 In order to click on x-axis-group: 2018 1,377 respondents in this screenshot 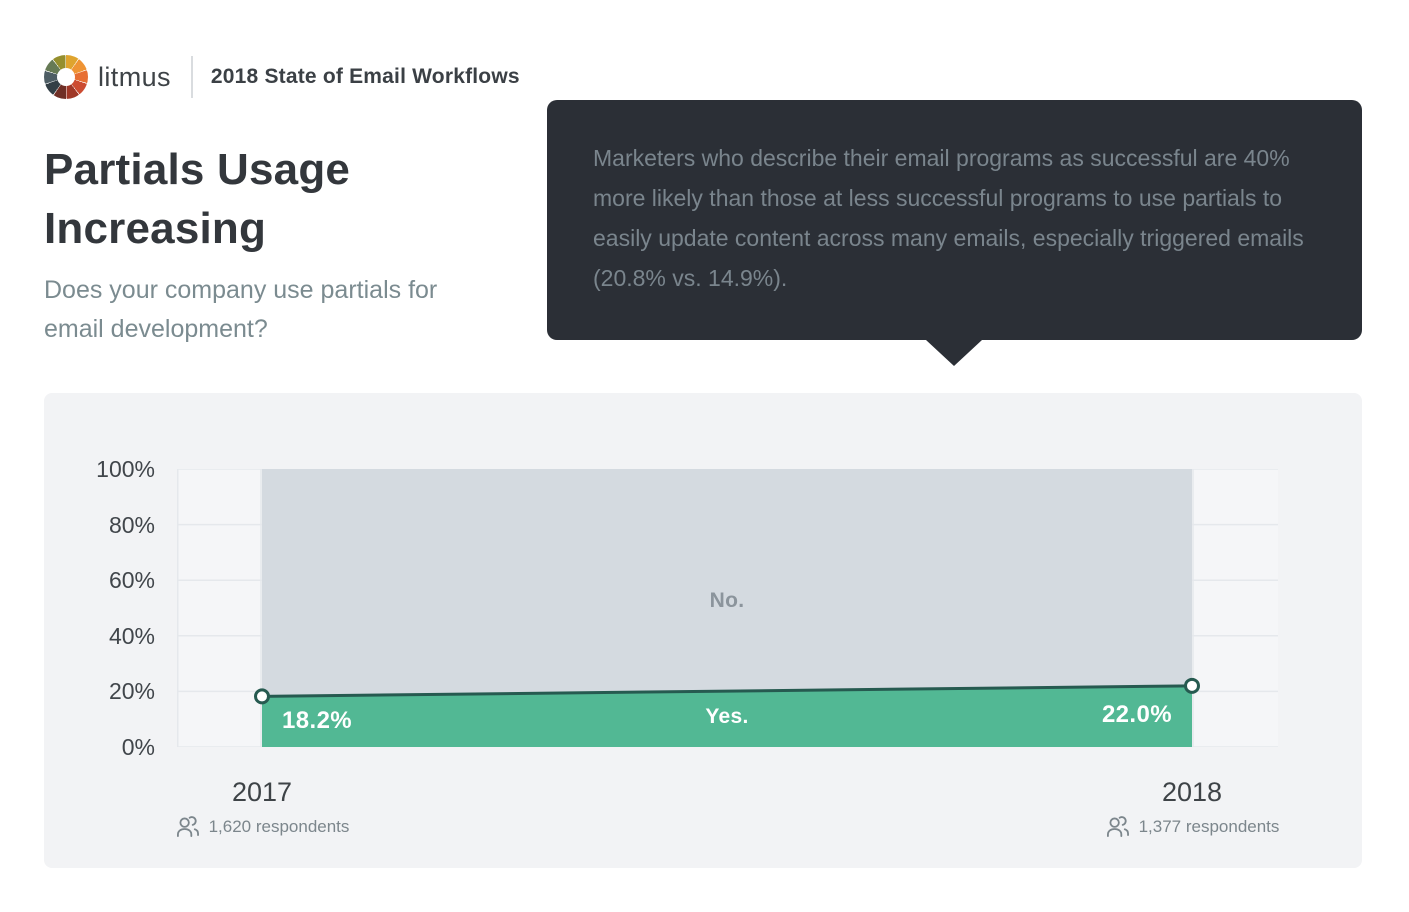, I will do `click(1192, 807)`.